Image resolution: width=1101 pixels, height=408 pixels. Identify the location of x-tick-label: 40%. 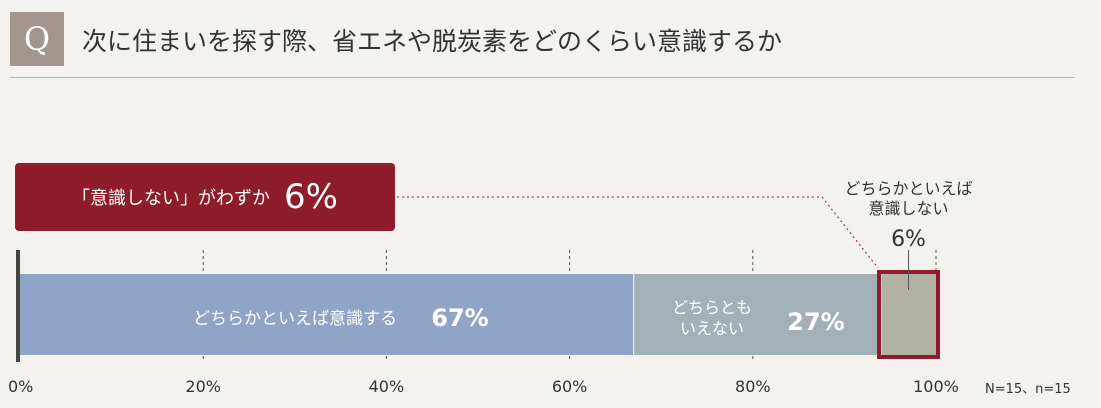
(387, 386).